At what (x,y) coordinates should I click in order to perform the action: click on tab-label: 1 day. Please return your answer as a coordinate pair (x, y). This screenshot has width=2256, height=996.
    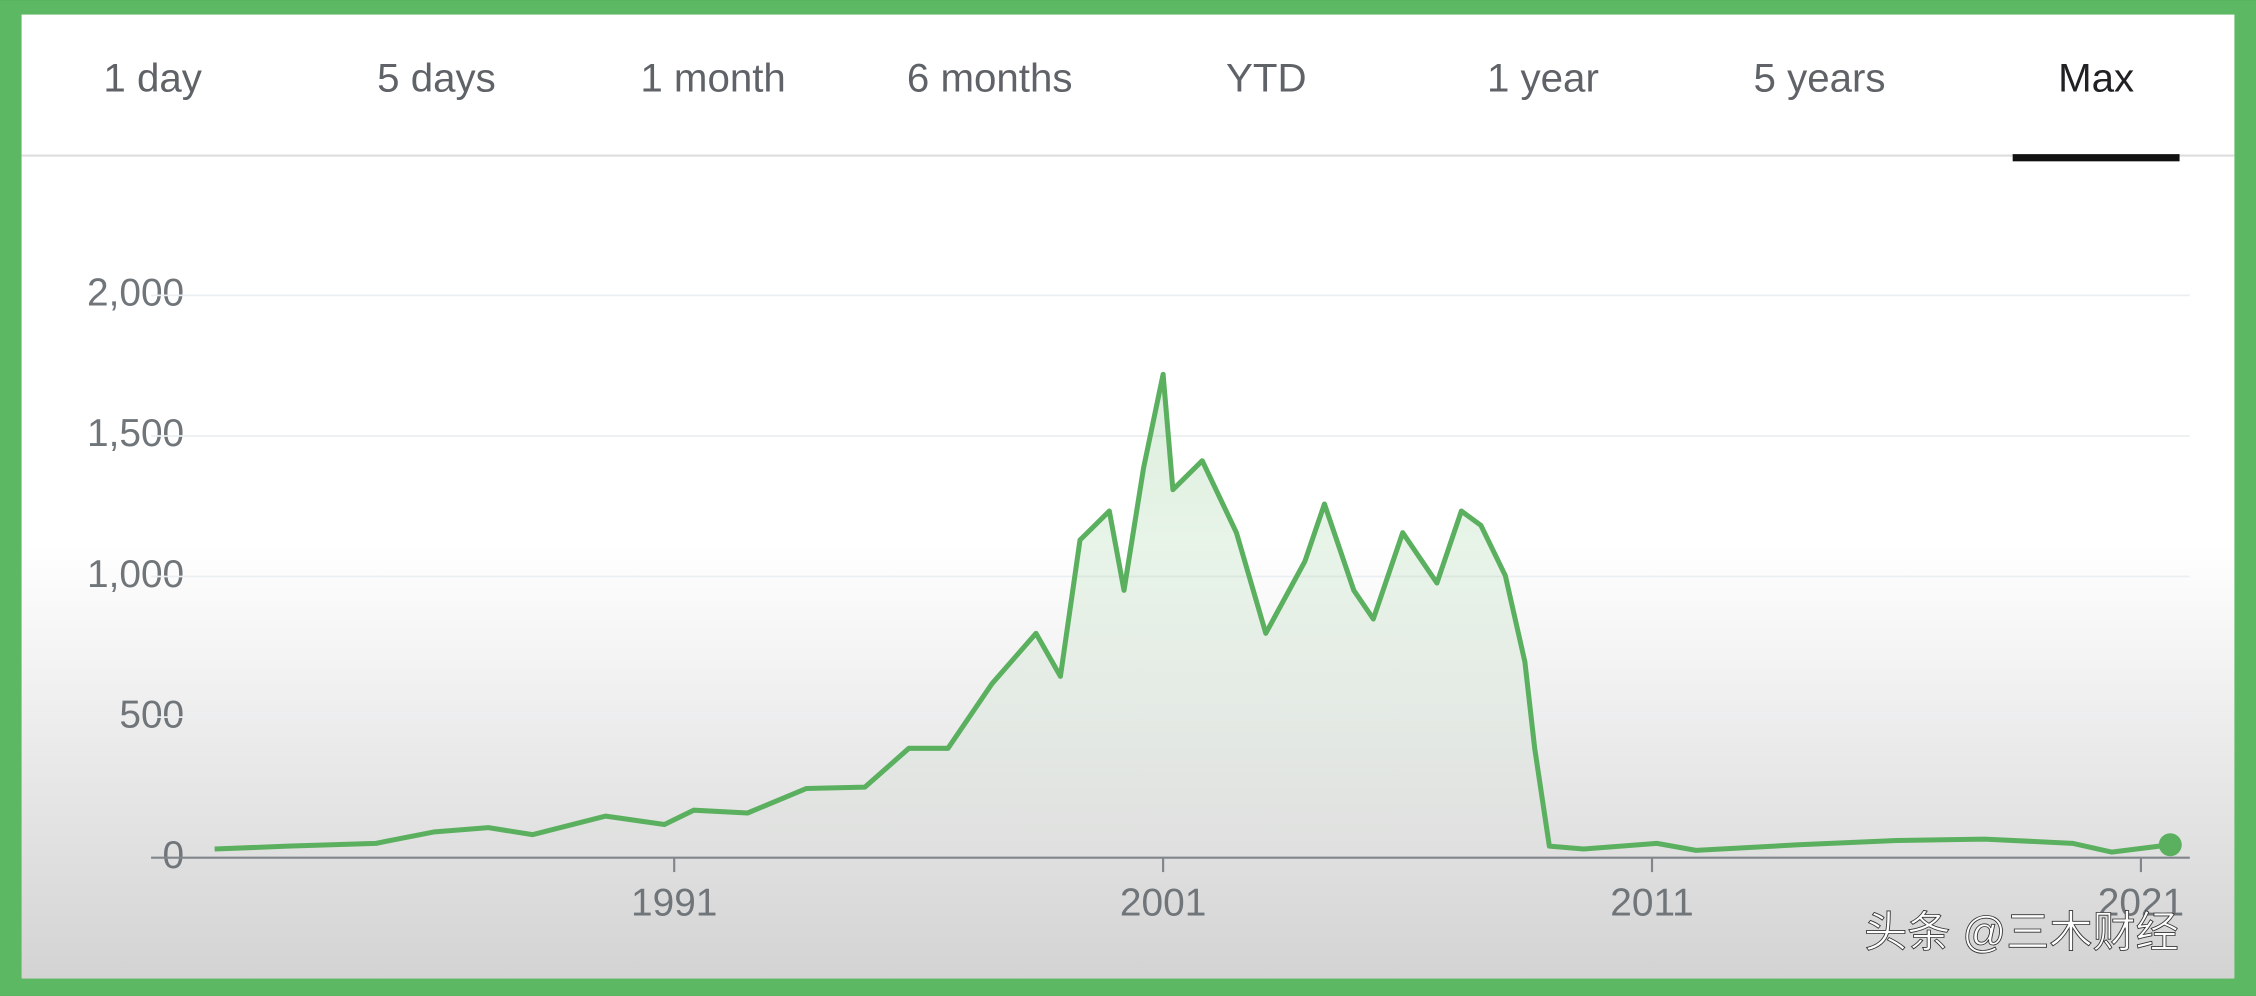
    Looking at the image, I should click on (152, 77).